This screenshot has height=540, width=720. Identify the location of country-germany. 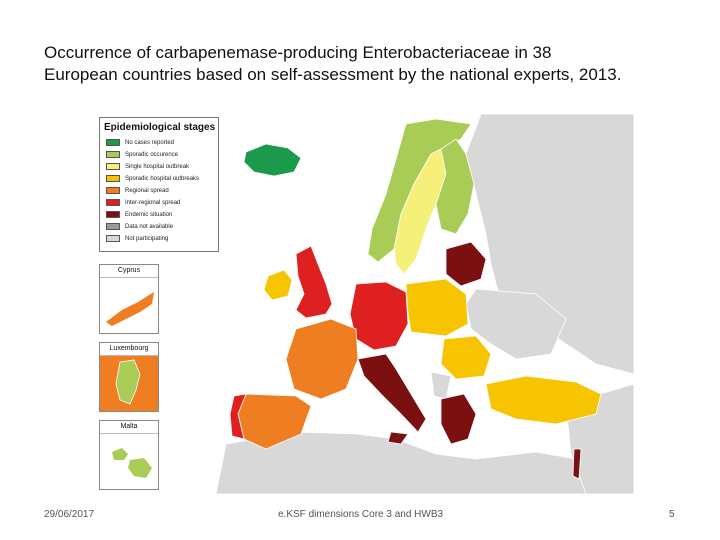
(379, 316).